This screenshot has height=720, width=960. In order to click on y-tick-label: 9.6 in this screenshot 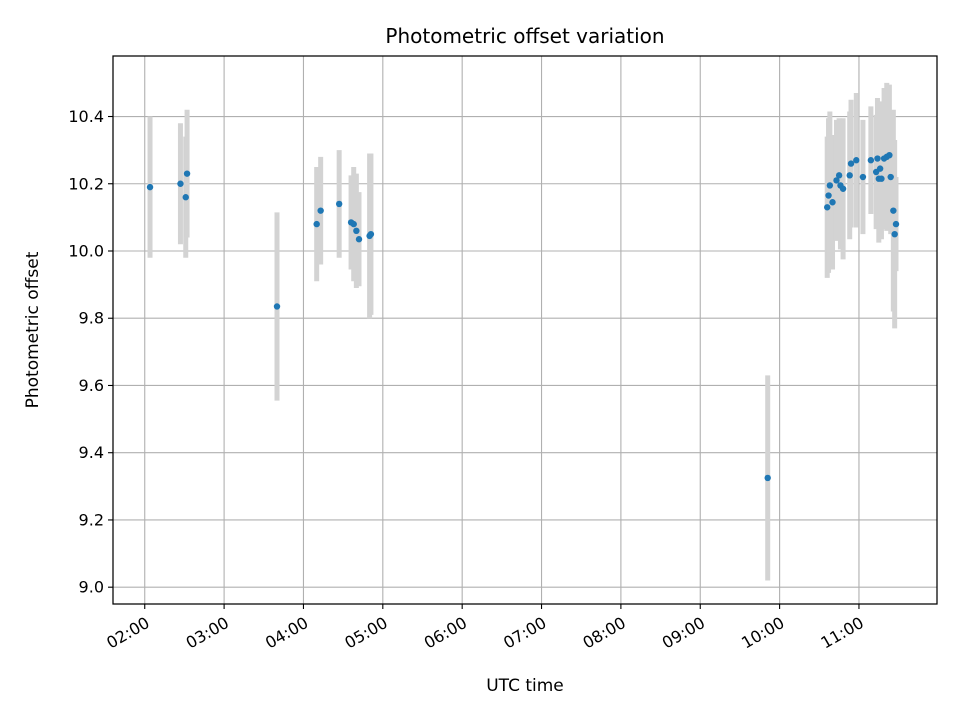, I will do `click(91, 385)`.